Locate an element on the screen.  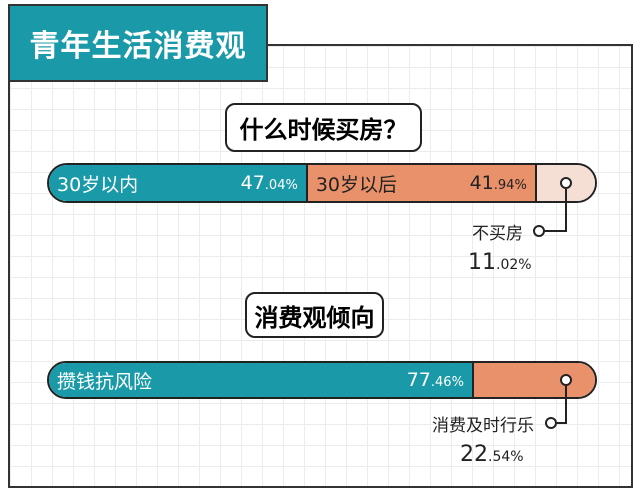
bar-segment-over-30: 30岁以后 41.94% is located at coordinates (420, 183).